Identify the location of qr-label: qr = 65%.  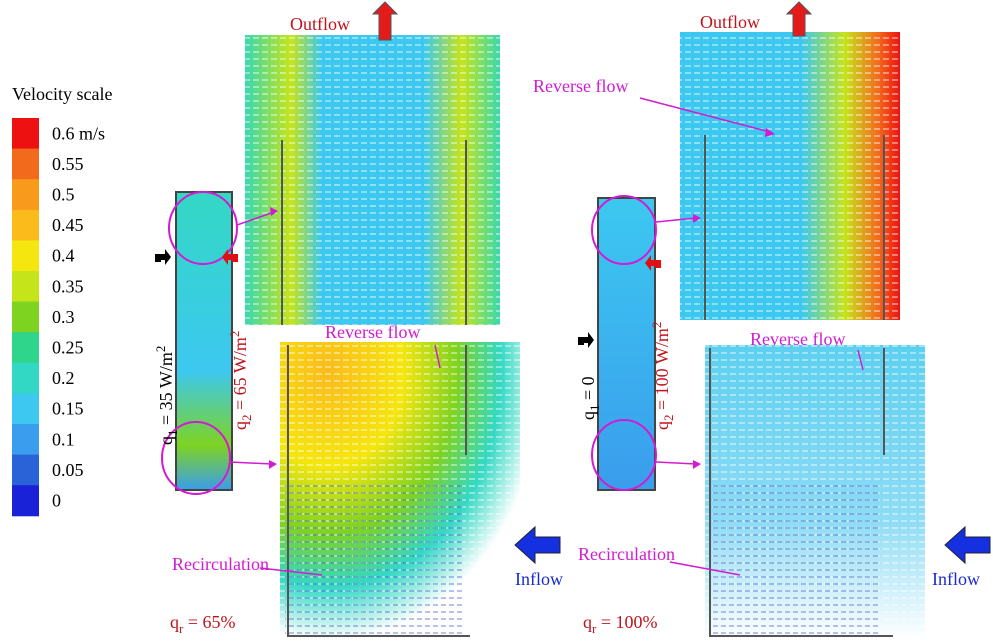
(203, 624).